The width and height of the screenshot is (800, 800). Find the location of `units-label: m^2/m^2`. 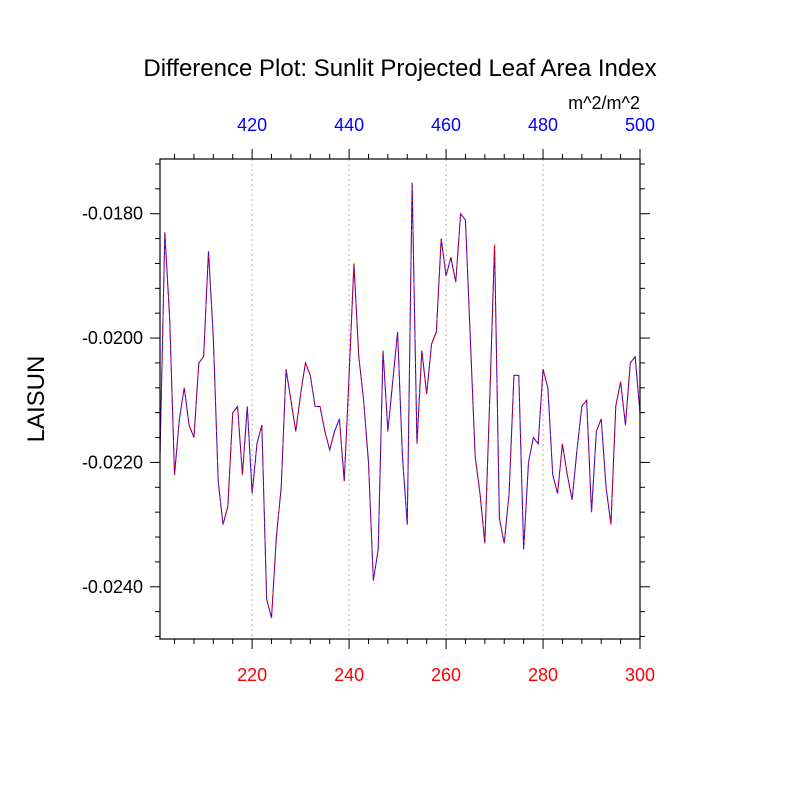

units-label: m^2/m^2 is located at coordinates (604, 103).